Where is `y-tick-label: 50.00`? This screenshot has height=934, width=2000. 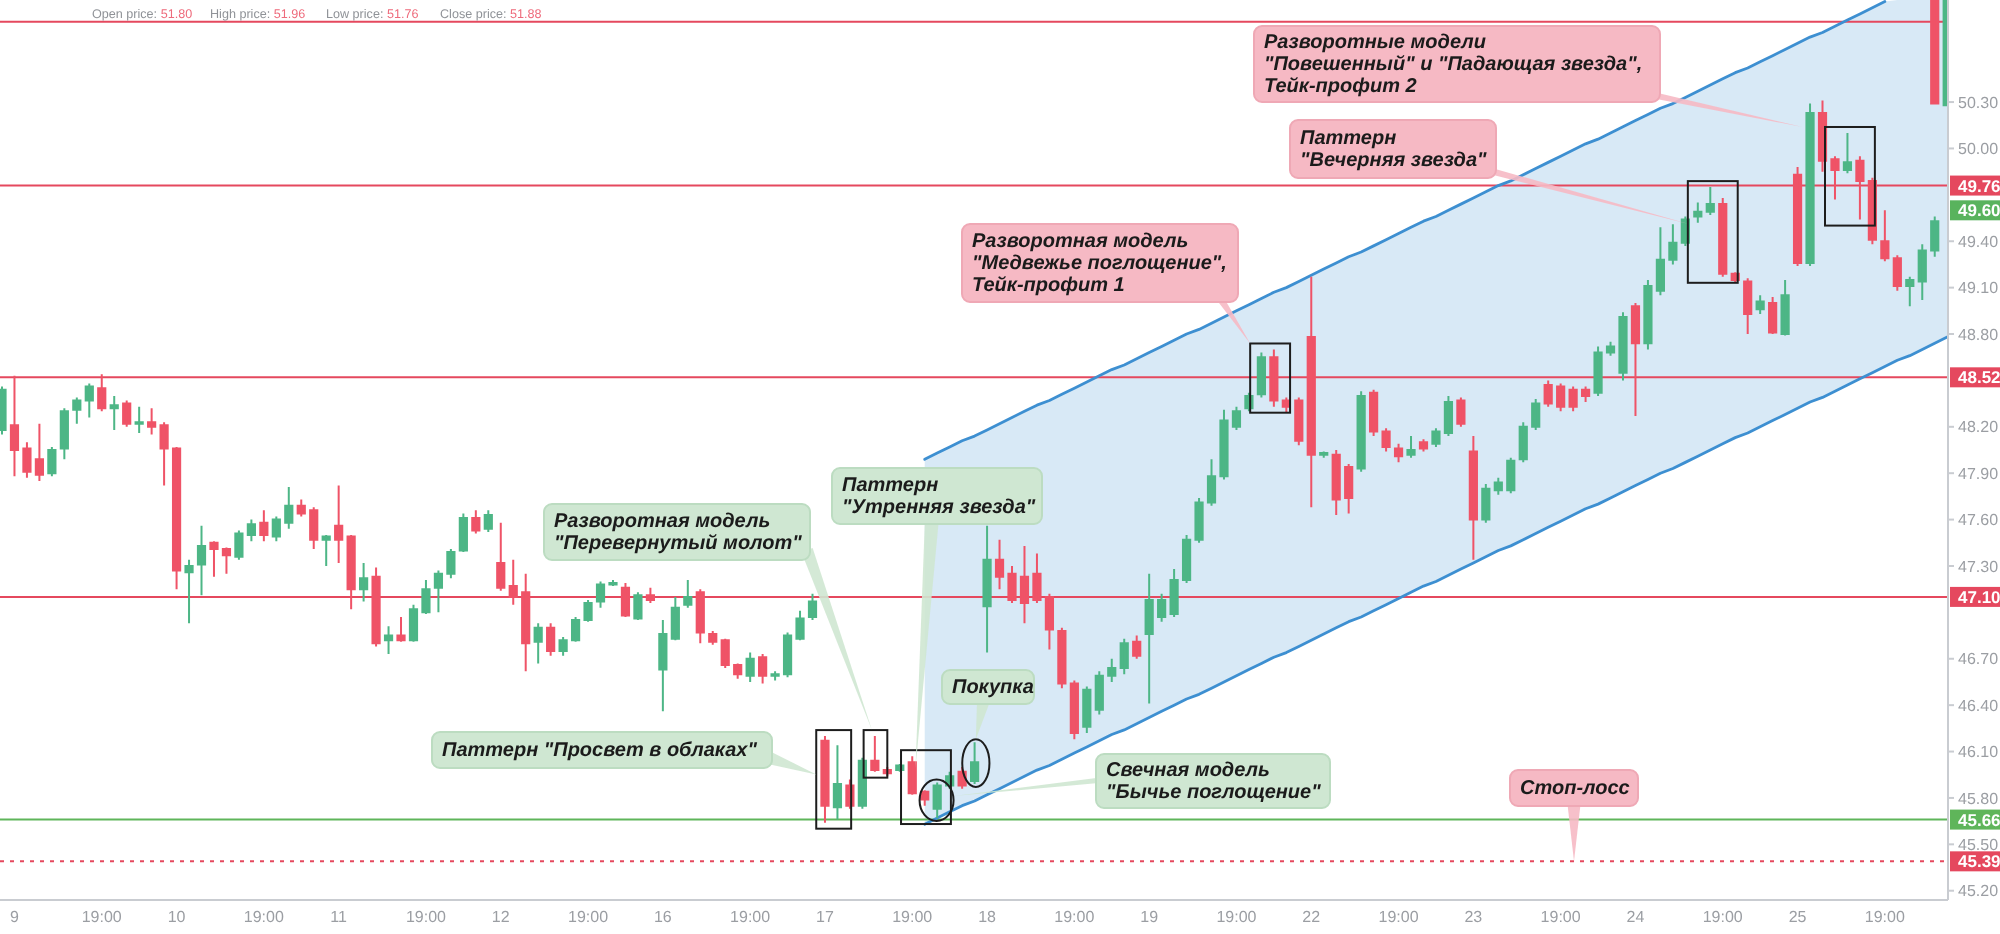 y-tick-label: 50.00 is located at coordinates (1979, 149).